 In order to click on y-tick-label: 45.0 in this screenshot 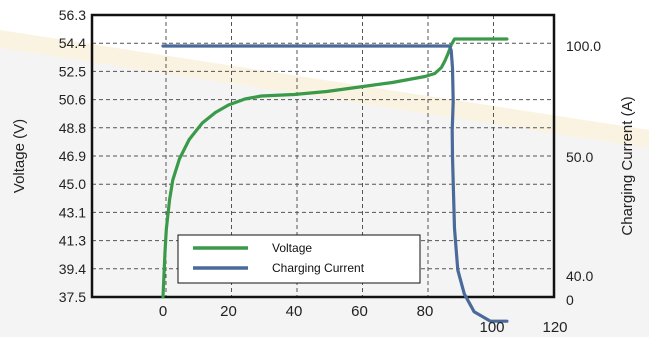, I will do `click(72, 184)`.